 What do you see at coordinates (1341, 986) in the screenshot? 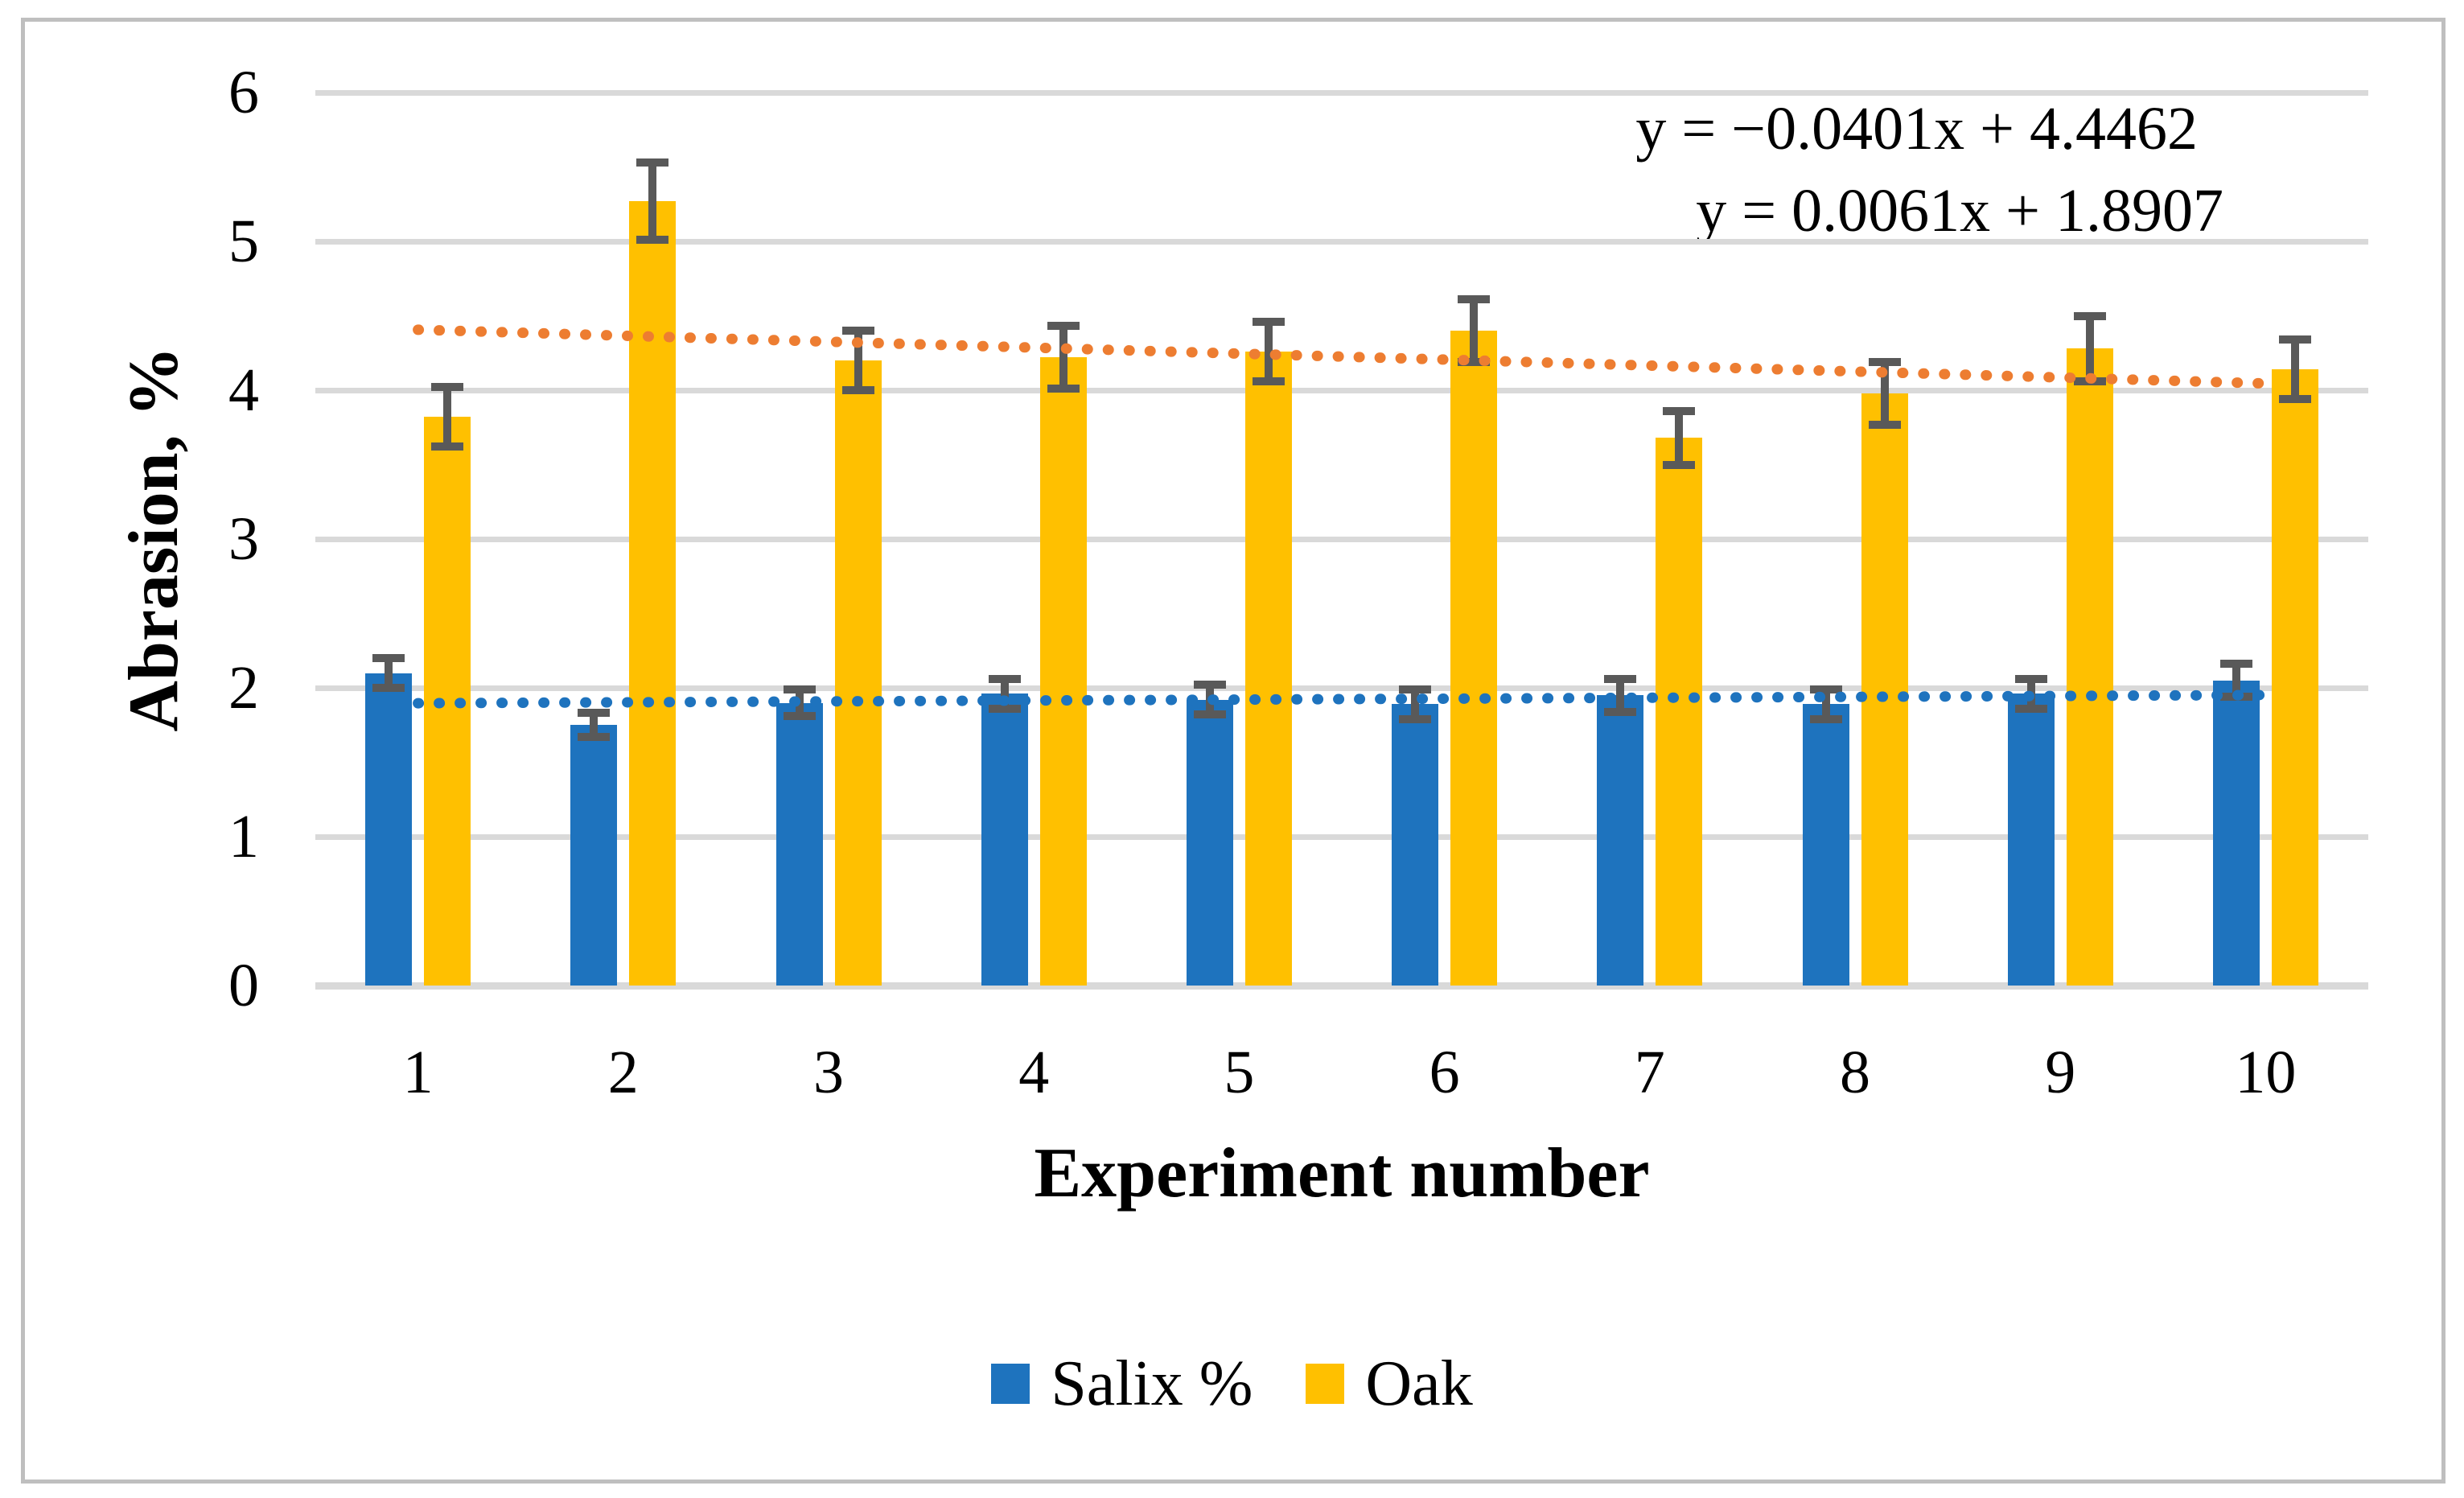
I see `x-axis-line` at bounding box center [1341, 986].